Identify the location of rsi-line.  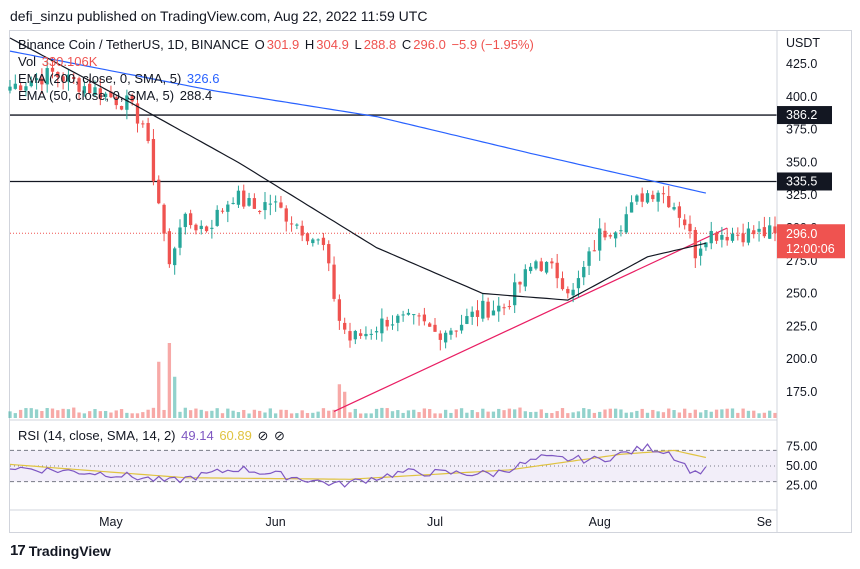
(358, 465).